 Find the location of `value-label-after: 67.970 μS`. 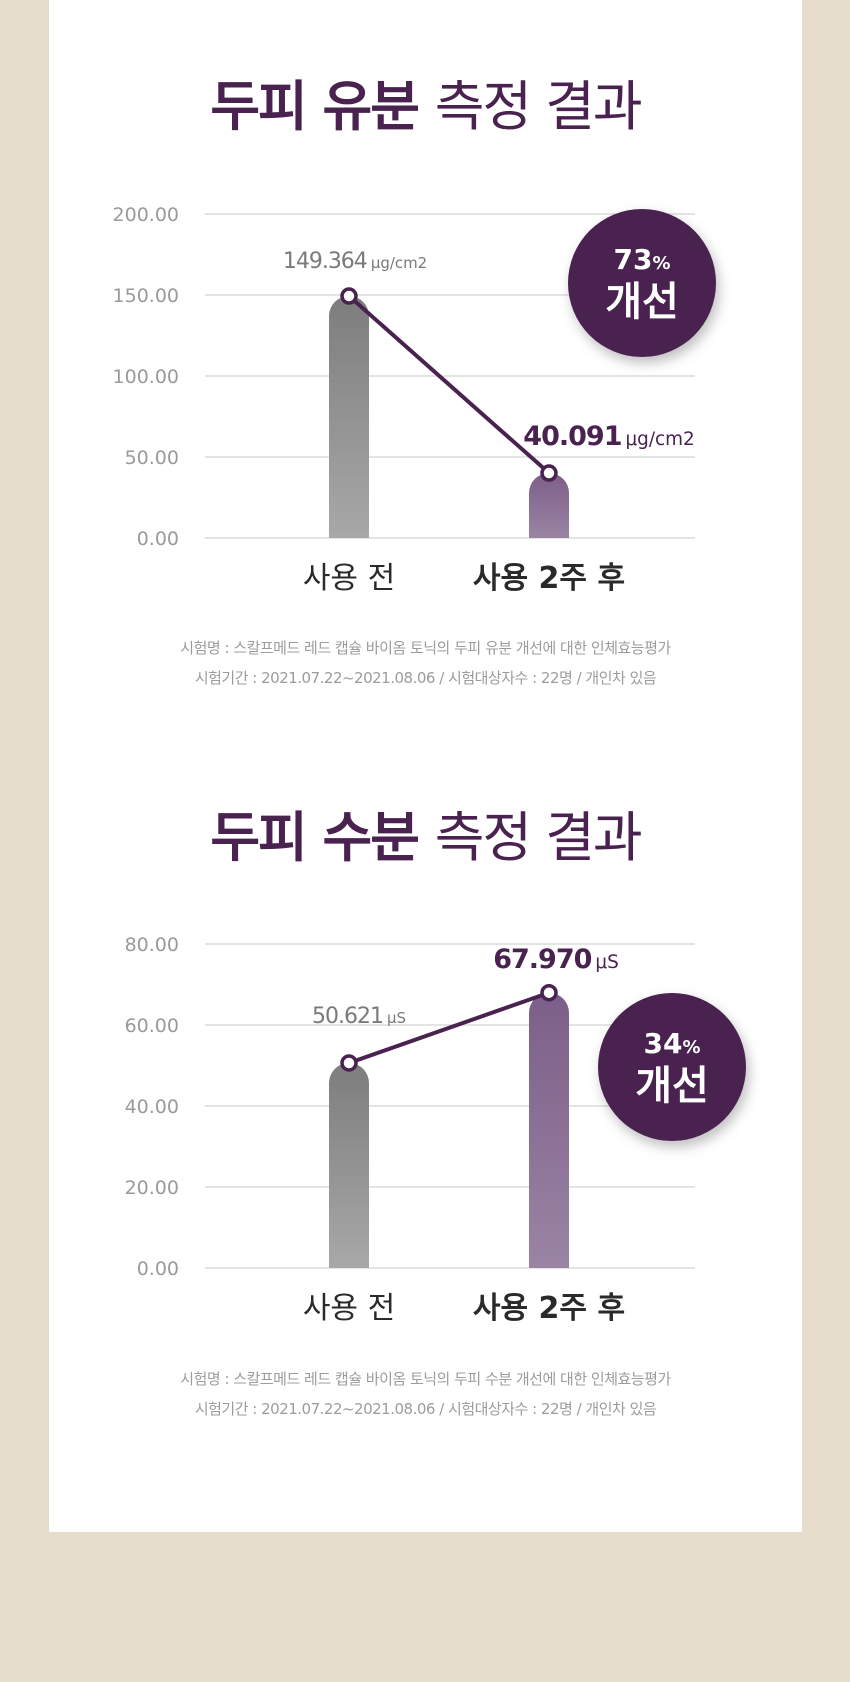

value-label-after: 67.970 μS is located at coordinates (556, 959).